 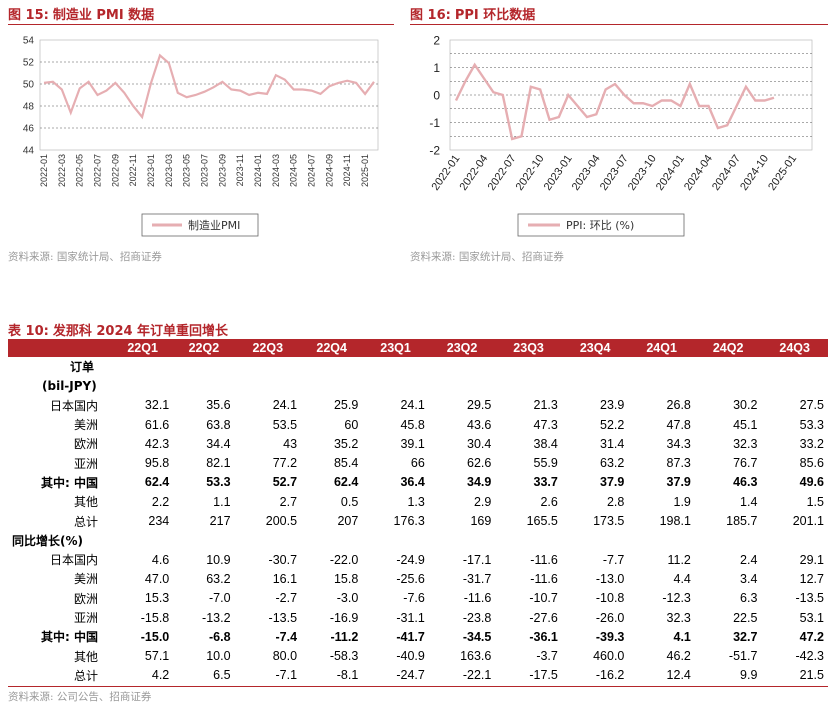 I want to click on table-cell: 10.0, so click(x=218, y=656).